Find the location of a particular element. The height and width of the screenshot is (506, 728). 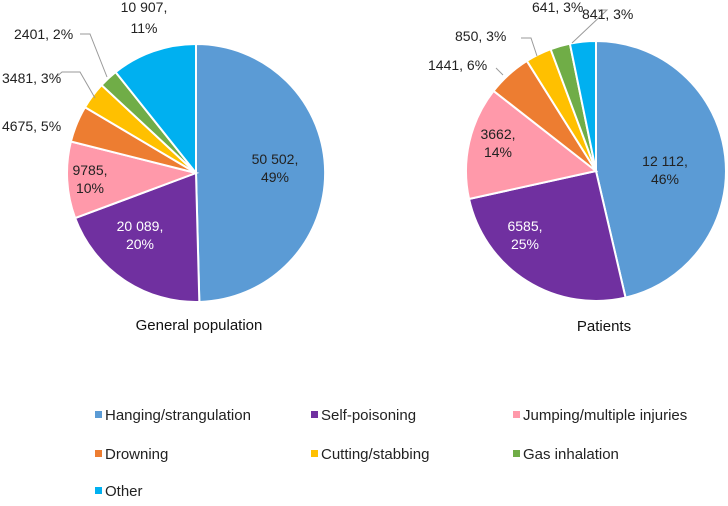

legend-swatch-hanging-strangulation is located at coordinates (98, 414).